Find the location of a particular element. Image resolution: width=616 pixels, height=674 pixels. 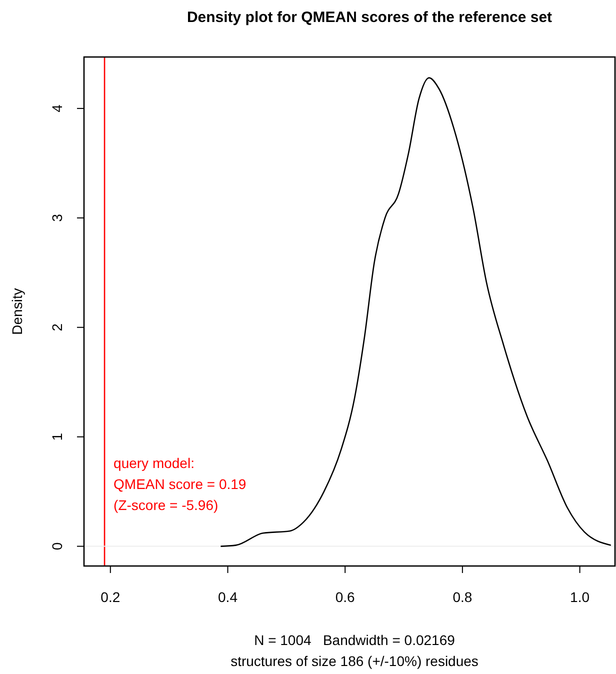

y-tick-label: 4 is located at coordinates (57, 108).